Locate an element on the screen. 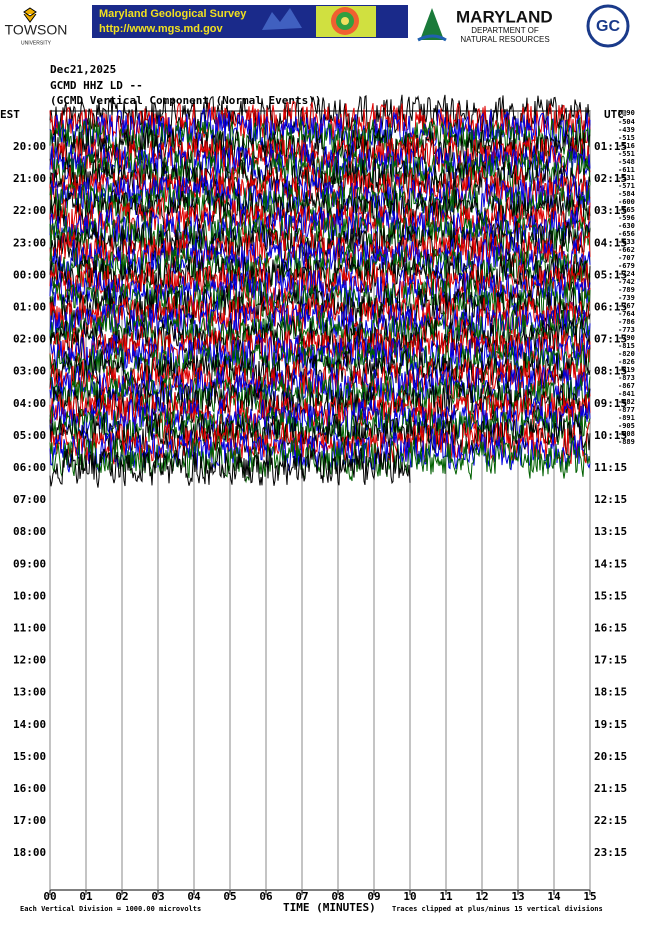  right-axis-title: UTC is located at coordinates (614, 114).